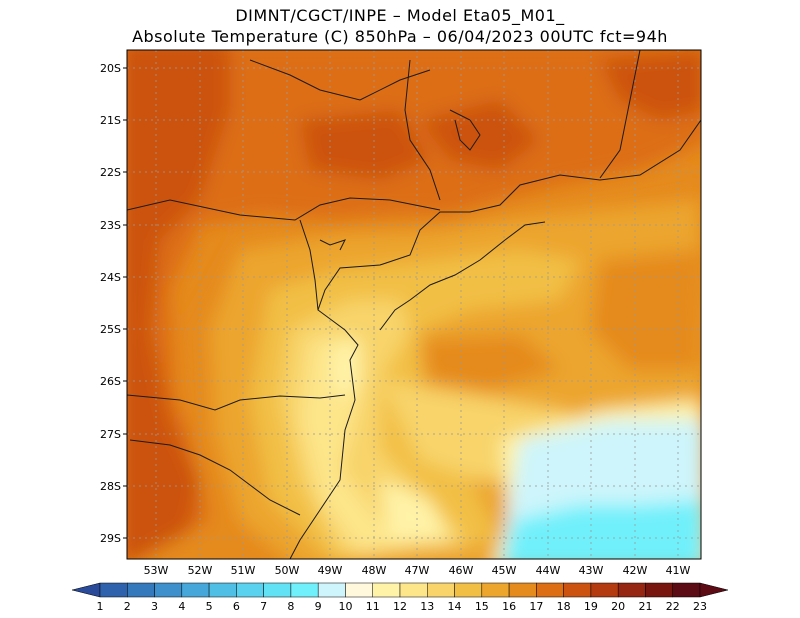 The width and height of the screenshot is (800, 618). Describe the element at coordinates (591, 570) in the screenshot. I see `lon-label: 43W` at that location.